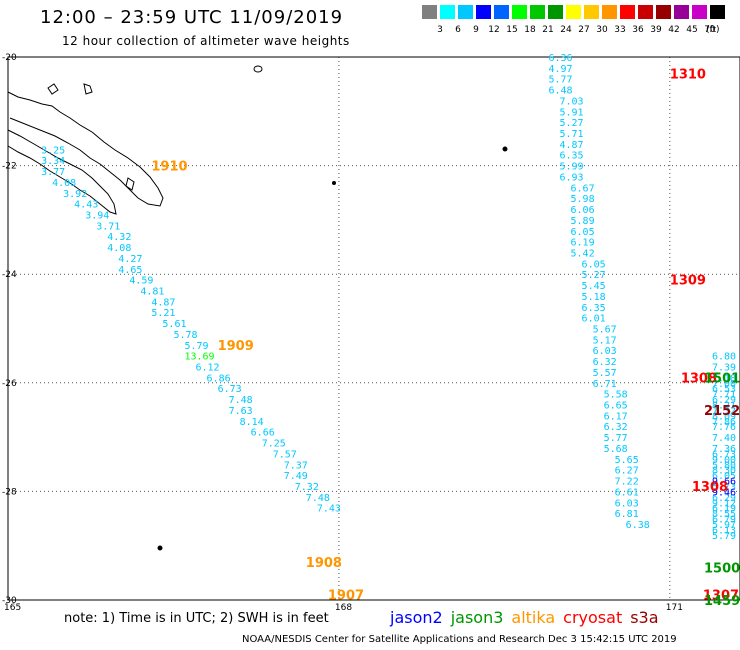 This screenshot has width=740, height=650. Describe the element at coordinates (53, 150) in the screenshot. I see `wave-height-value: 3.25` at that location.